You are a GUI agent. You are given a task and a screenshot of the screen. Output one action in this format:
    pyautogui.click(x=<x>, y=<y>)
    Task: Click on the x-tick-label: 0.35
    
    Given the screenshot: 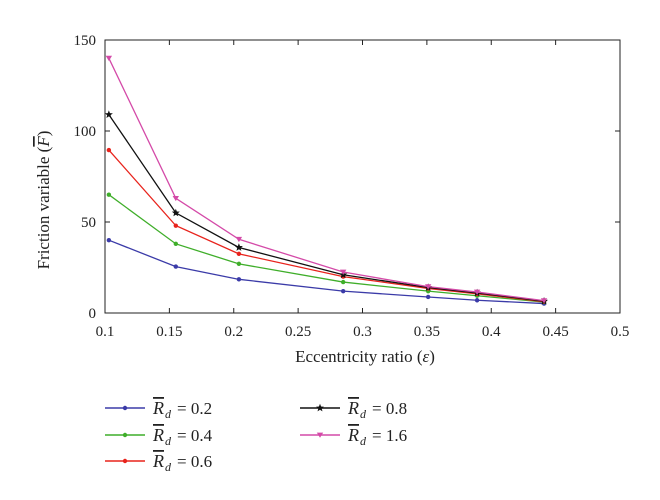 What is the action you would take?
    pyautogui.click(x=427, y=332)
    